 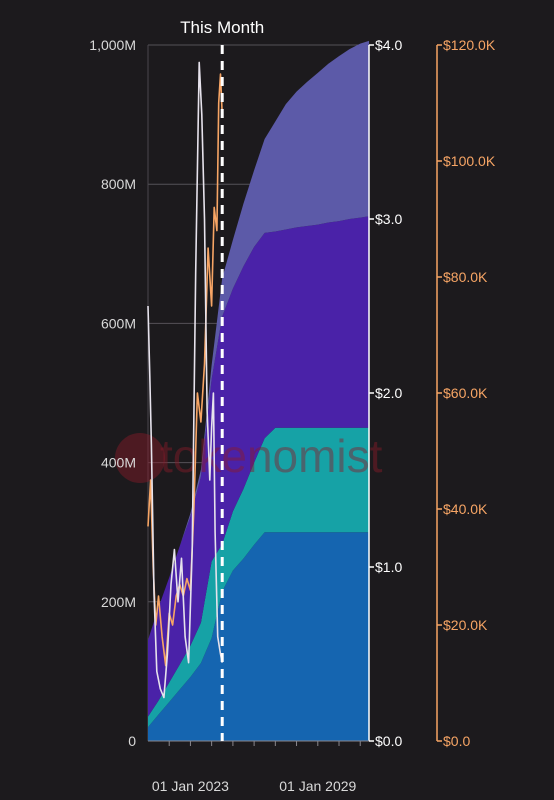 What do you see at coordinates (271, 456) in the screenshot?
I see `watermark-text: tokenomist` at bounding box center [271, 456].